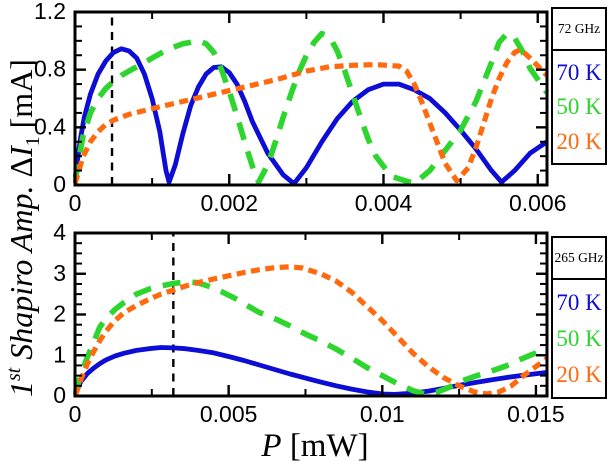 The height and width of the screenshot is (461, 609). I want to click on x-axis-units: [mW], so click(325, 444).